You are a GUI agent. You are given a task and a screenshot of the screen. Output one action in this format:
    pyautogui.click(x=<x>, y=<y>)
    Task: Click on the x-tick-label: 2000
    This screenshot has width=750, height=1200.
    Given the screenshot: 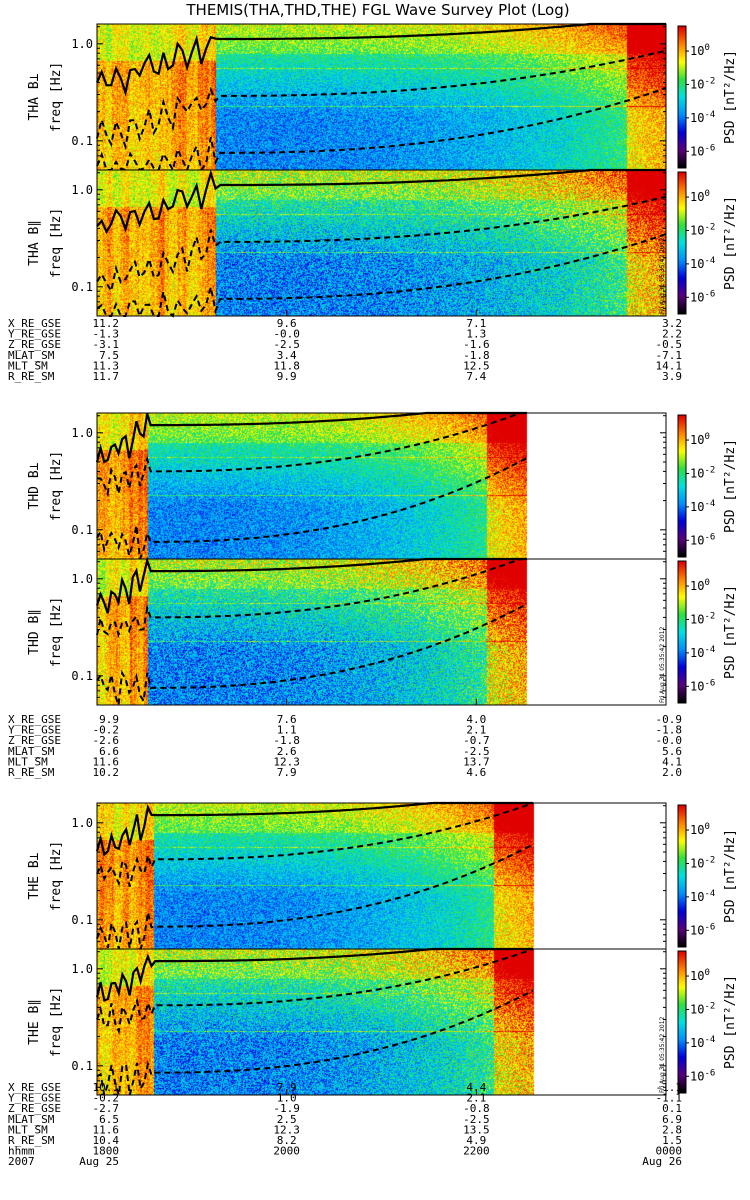 What is the action you would take?
    pyautogui.click(x=286, y=1151)
    